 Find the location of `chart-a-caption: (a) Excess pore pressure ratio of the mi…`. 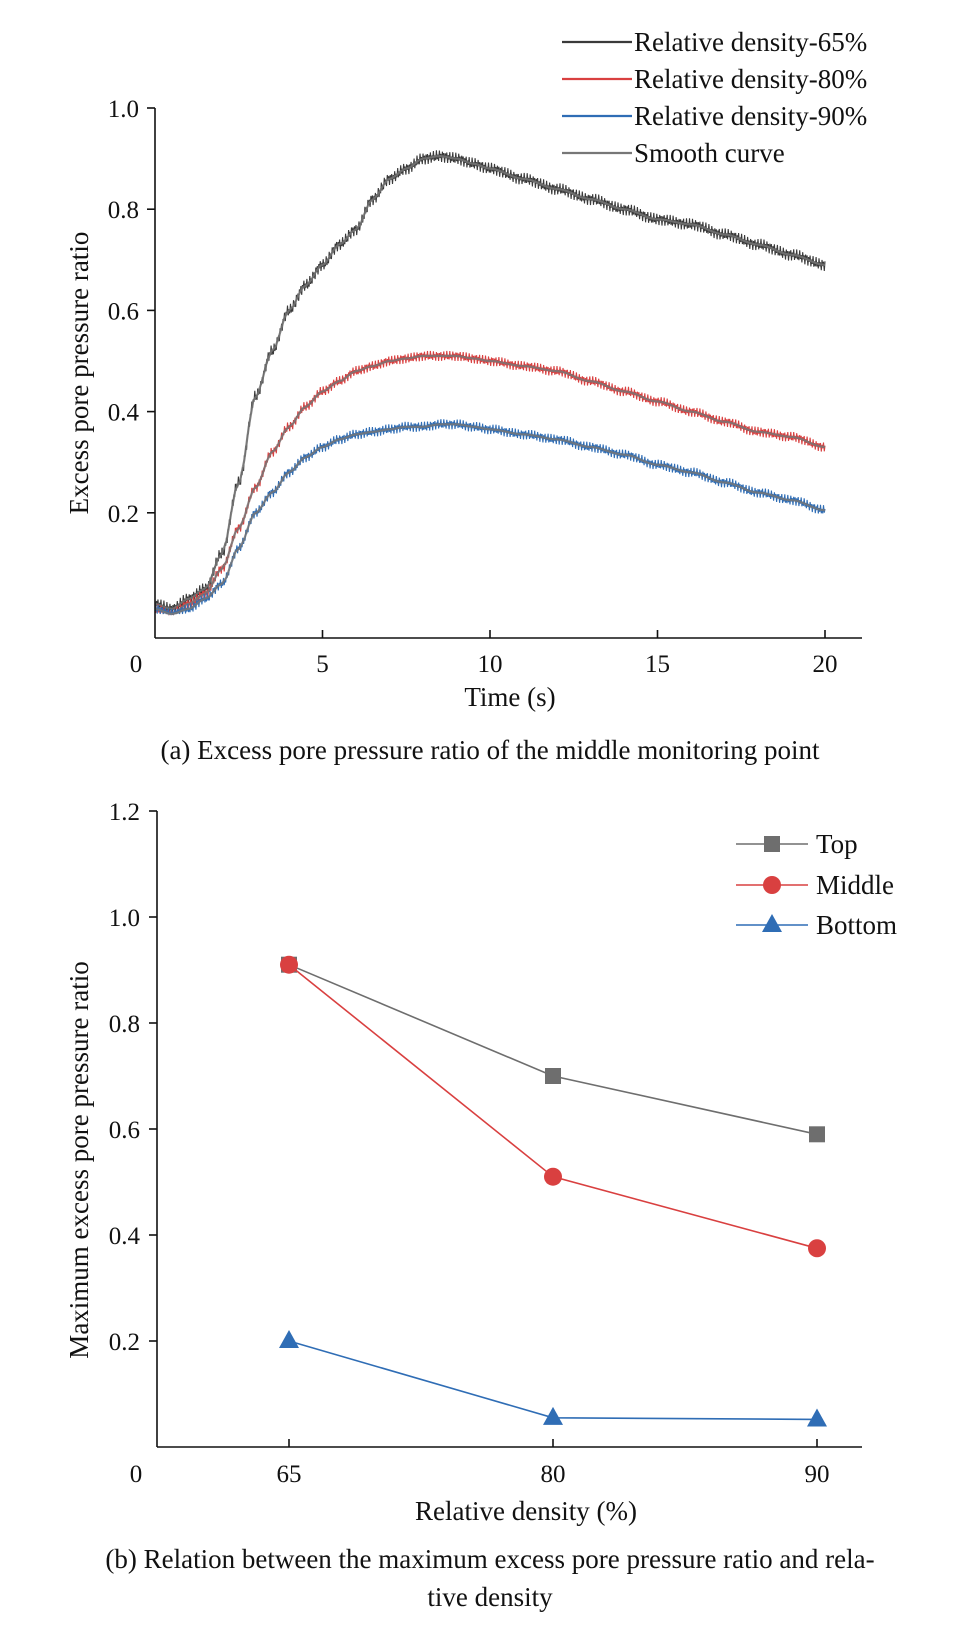

chart-a-caption: (a) Excess pore pressure ratio of the mi… is located at coordinates (490, 750).